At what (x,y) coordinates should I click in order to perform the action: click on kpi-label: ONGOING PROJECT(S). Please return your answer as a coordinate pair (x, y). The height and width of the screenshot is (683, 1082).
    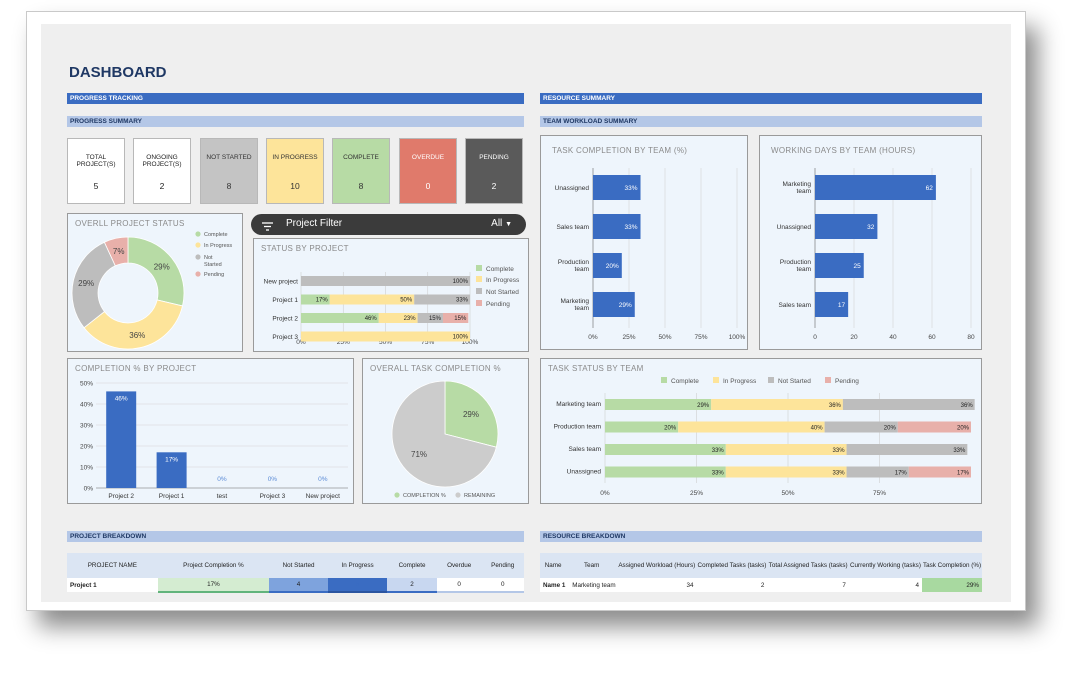
    Looking at the image, I should click on (162, 161).